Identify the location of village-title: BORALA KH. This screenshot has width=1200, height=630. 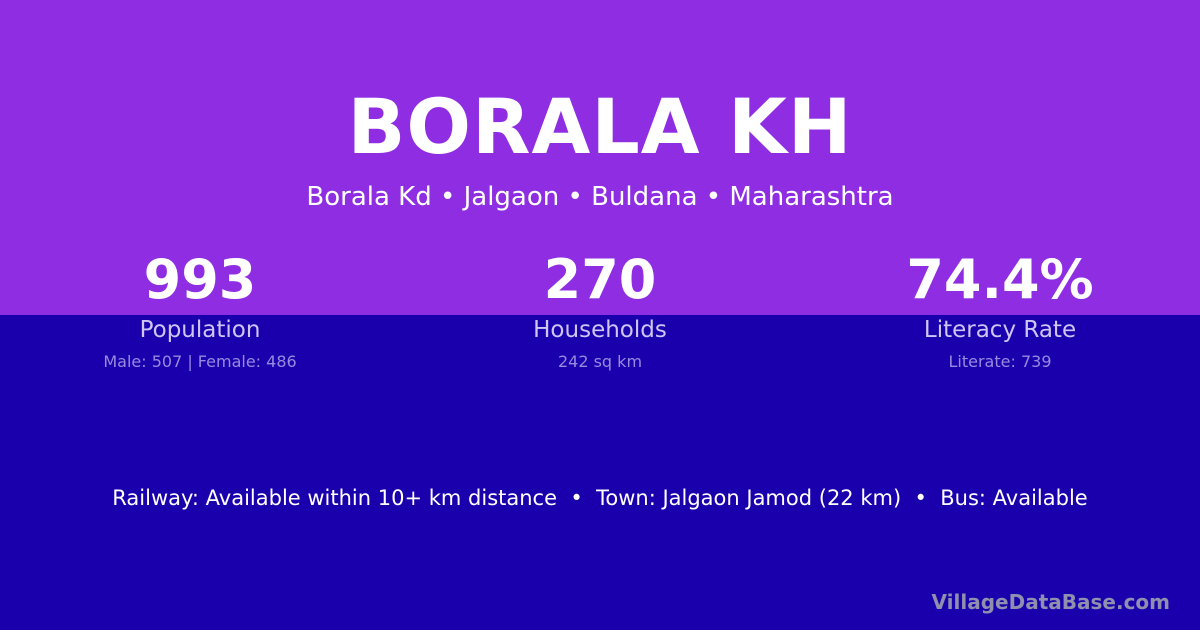
(600, 126).